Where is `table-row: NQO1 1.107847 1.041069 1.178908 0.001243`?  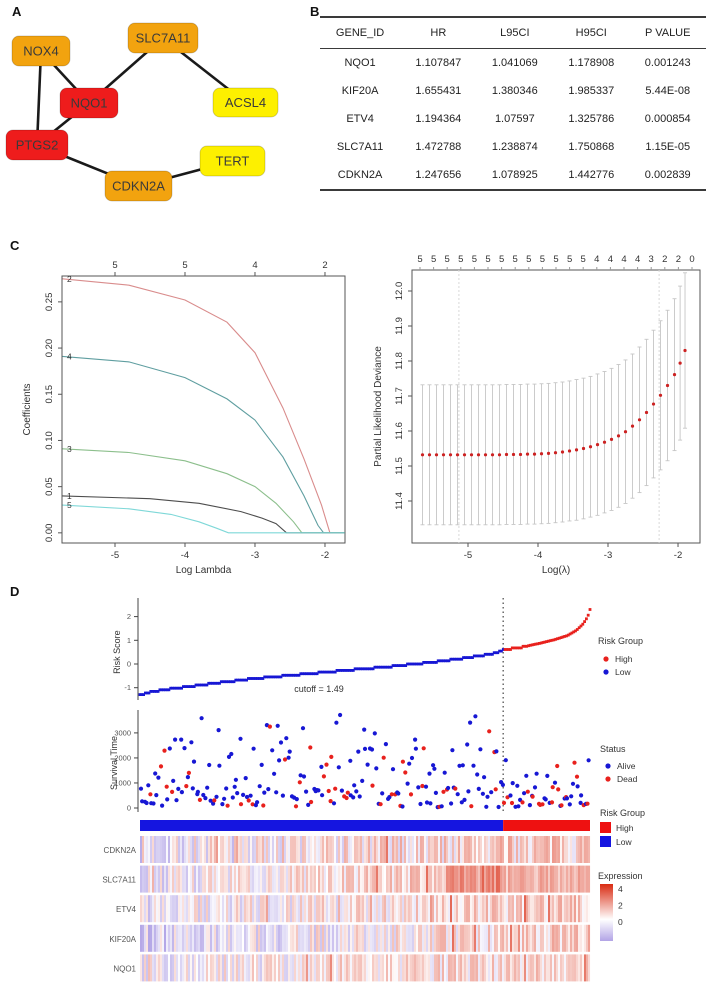
table-row: NQO1 1.107847 1.041069 1.178908 0.001243 is located at coordinates (513, 63).